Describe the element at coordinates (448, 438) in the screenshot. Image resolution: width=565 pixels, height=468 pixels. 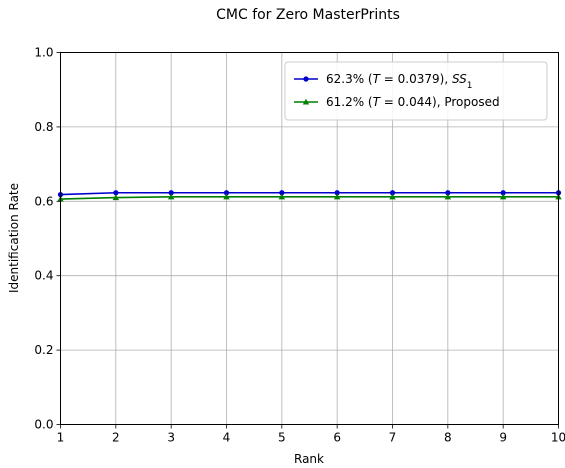
I see `x-tick-label: 8` at that location.